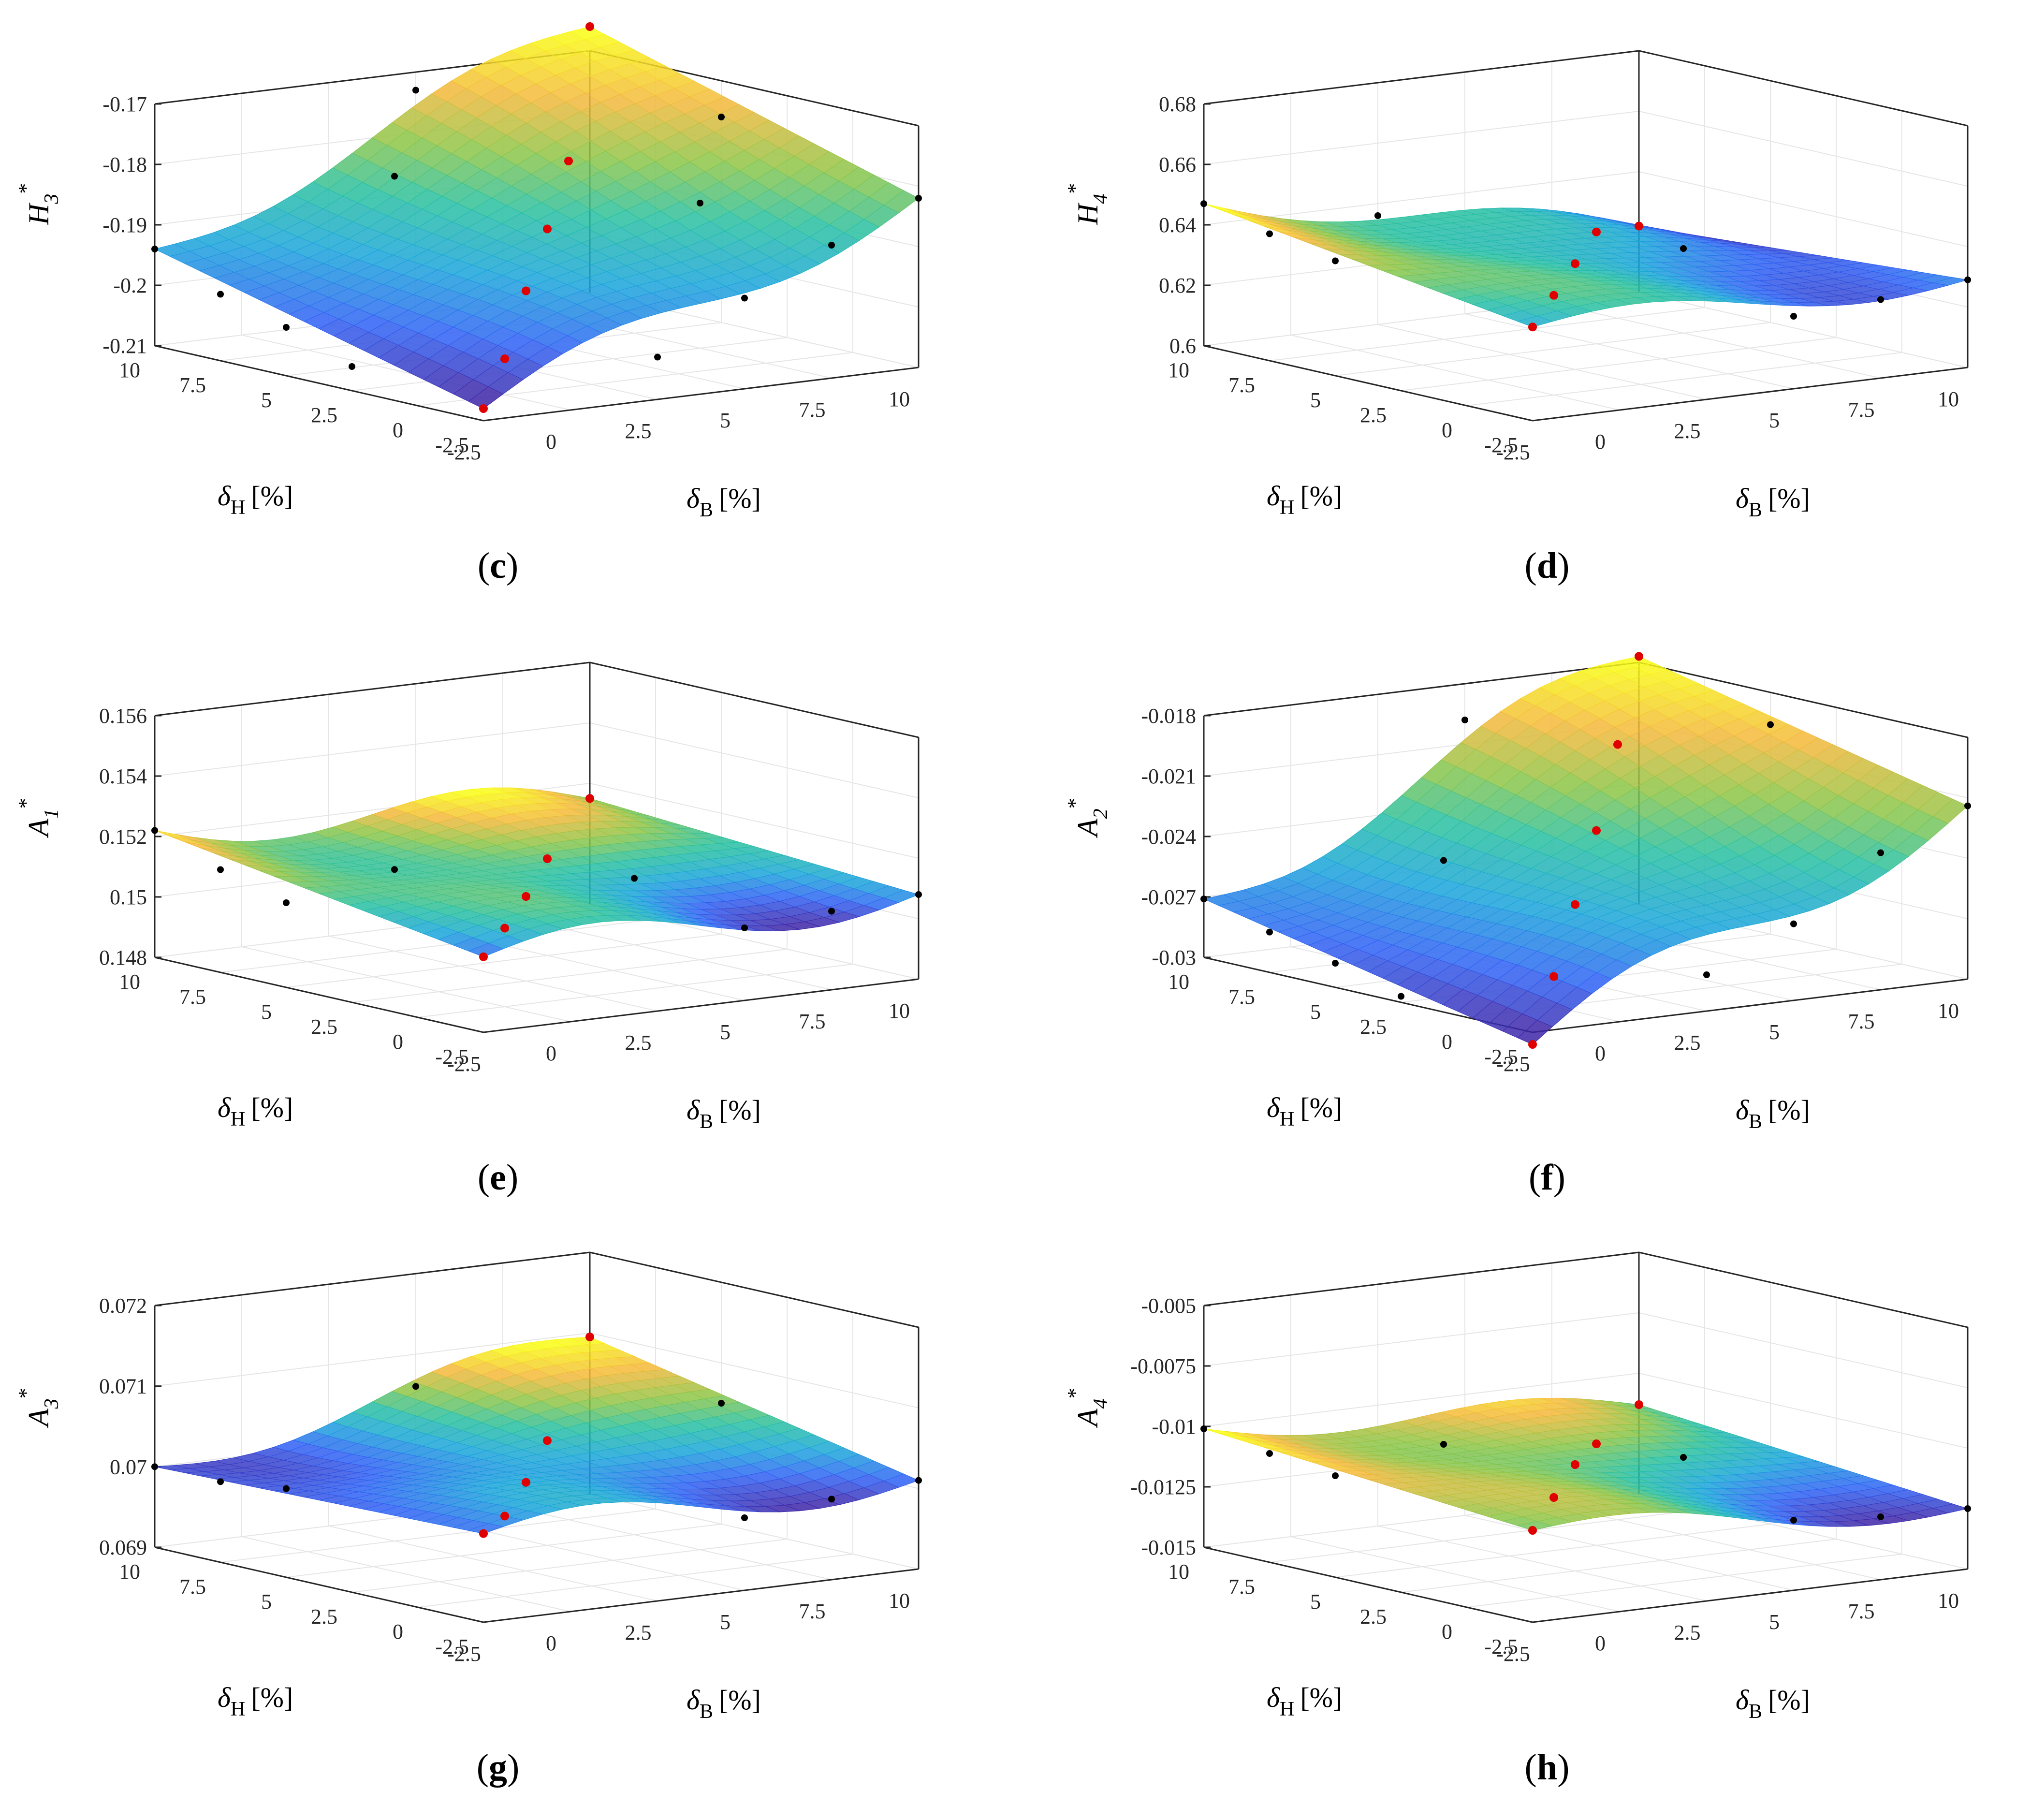  Describe the element at coordinates (1075, 1393) in the screenshot. I see `z-label-star: *` at that location.